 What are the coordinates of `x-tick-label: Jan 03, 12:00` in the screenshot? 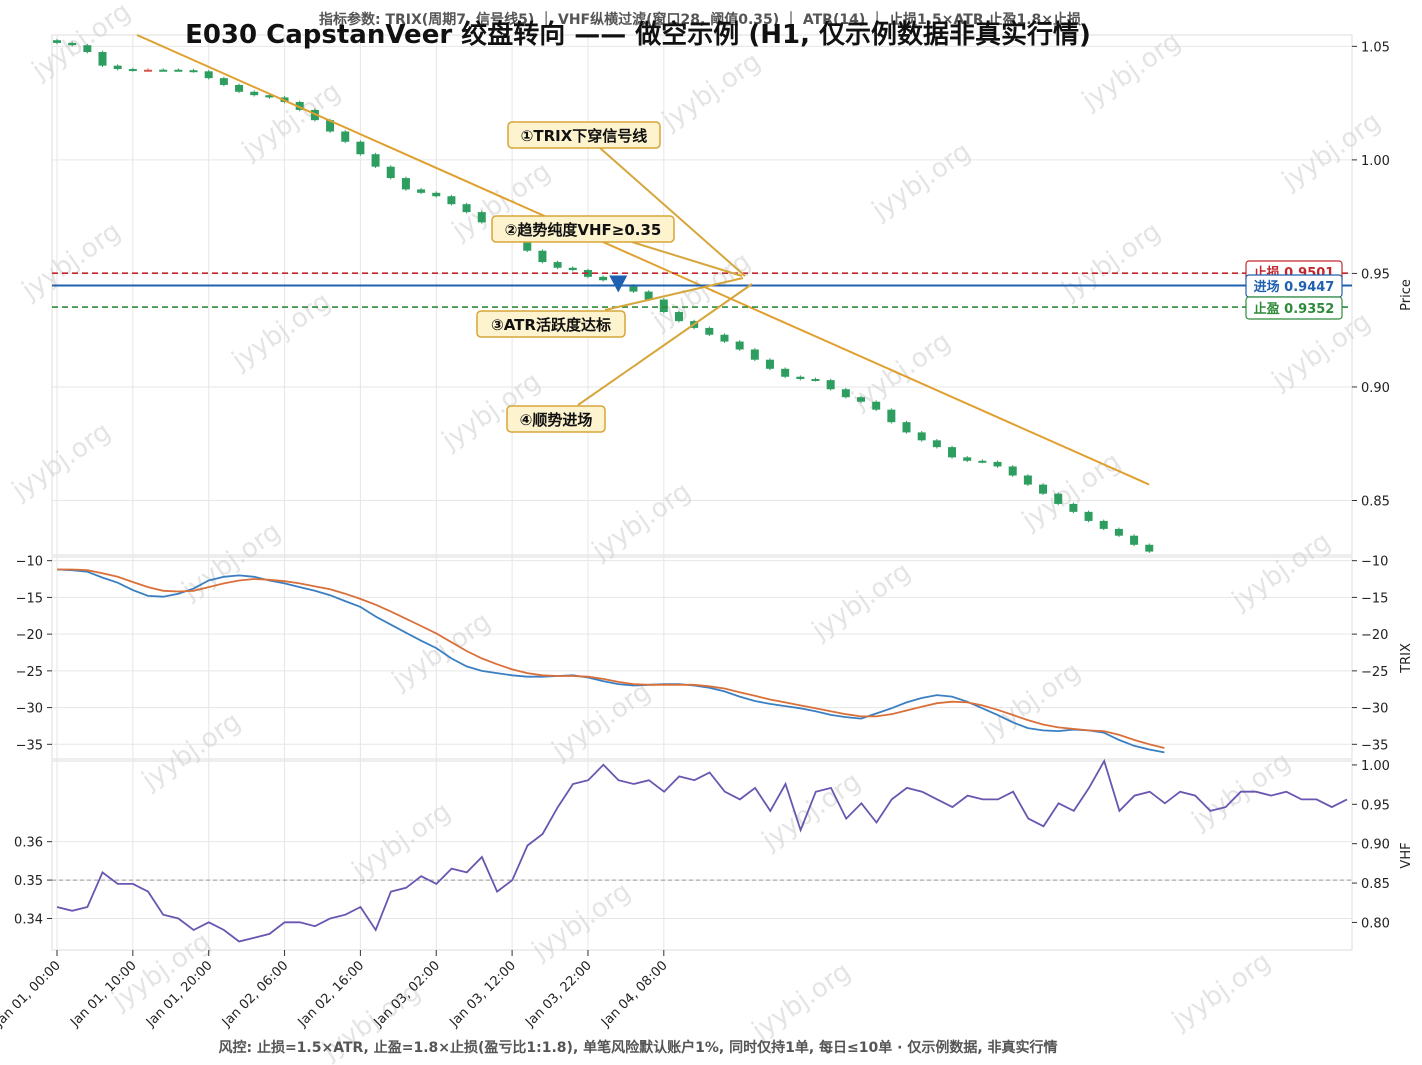 It's located at (482, 994).